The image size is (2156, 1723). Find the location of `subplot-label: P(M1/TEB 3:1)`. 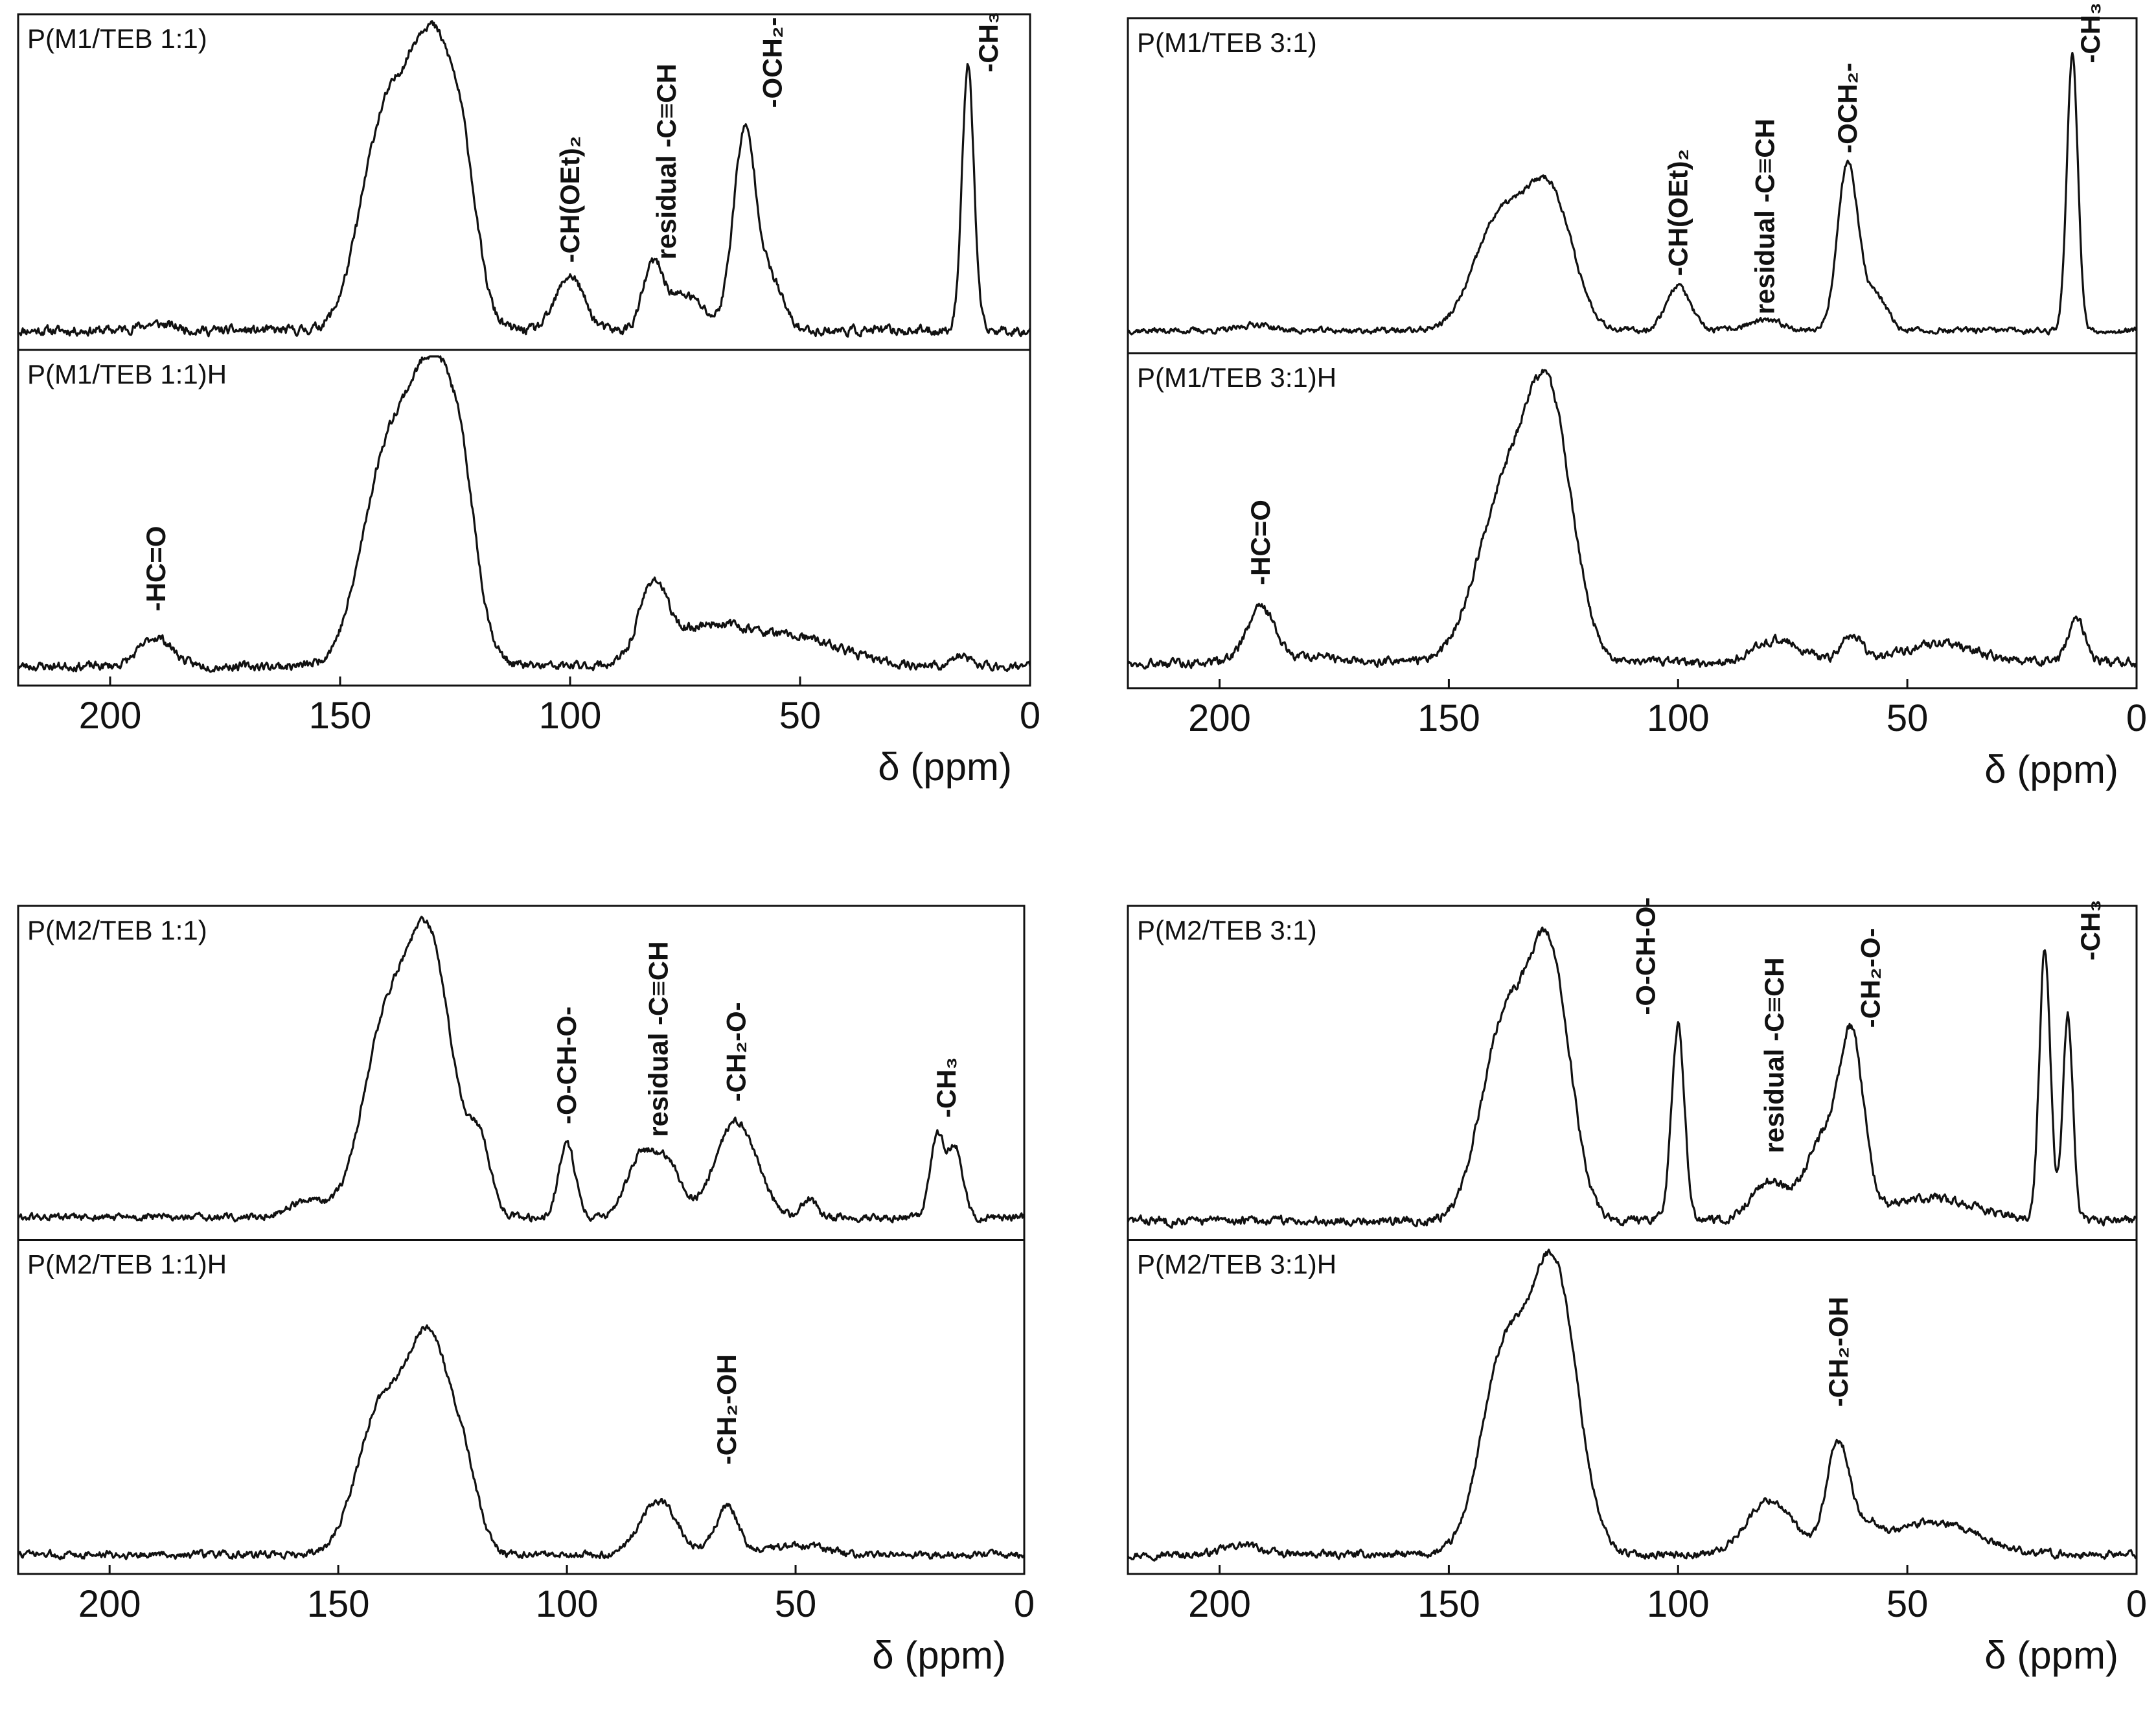

subplot-label: P(M1/TEB 3:1) is located at coordinates (1227, 42).